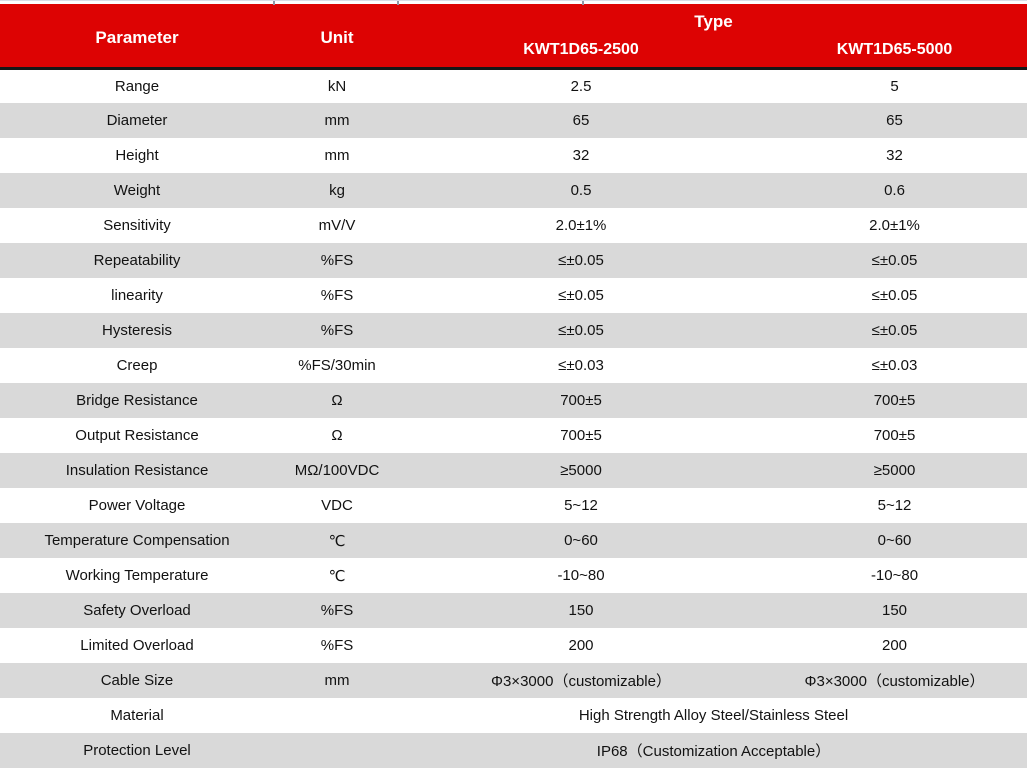  I want to click on param-cell: Limited Overload, so click(137, 645).